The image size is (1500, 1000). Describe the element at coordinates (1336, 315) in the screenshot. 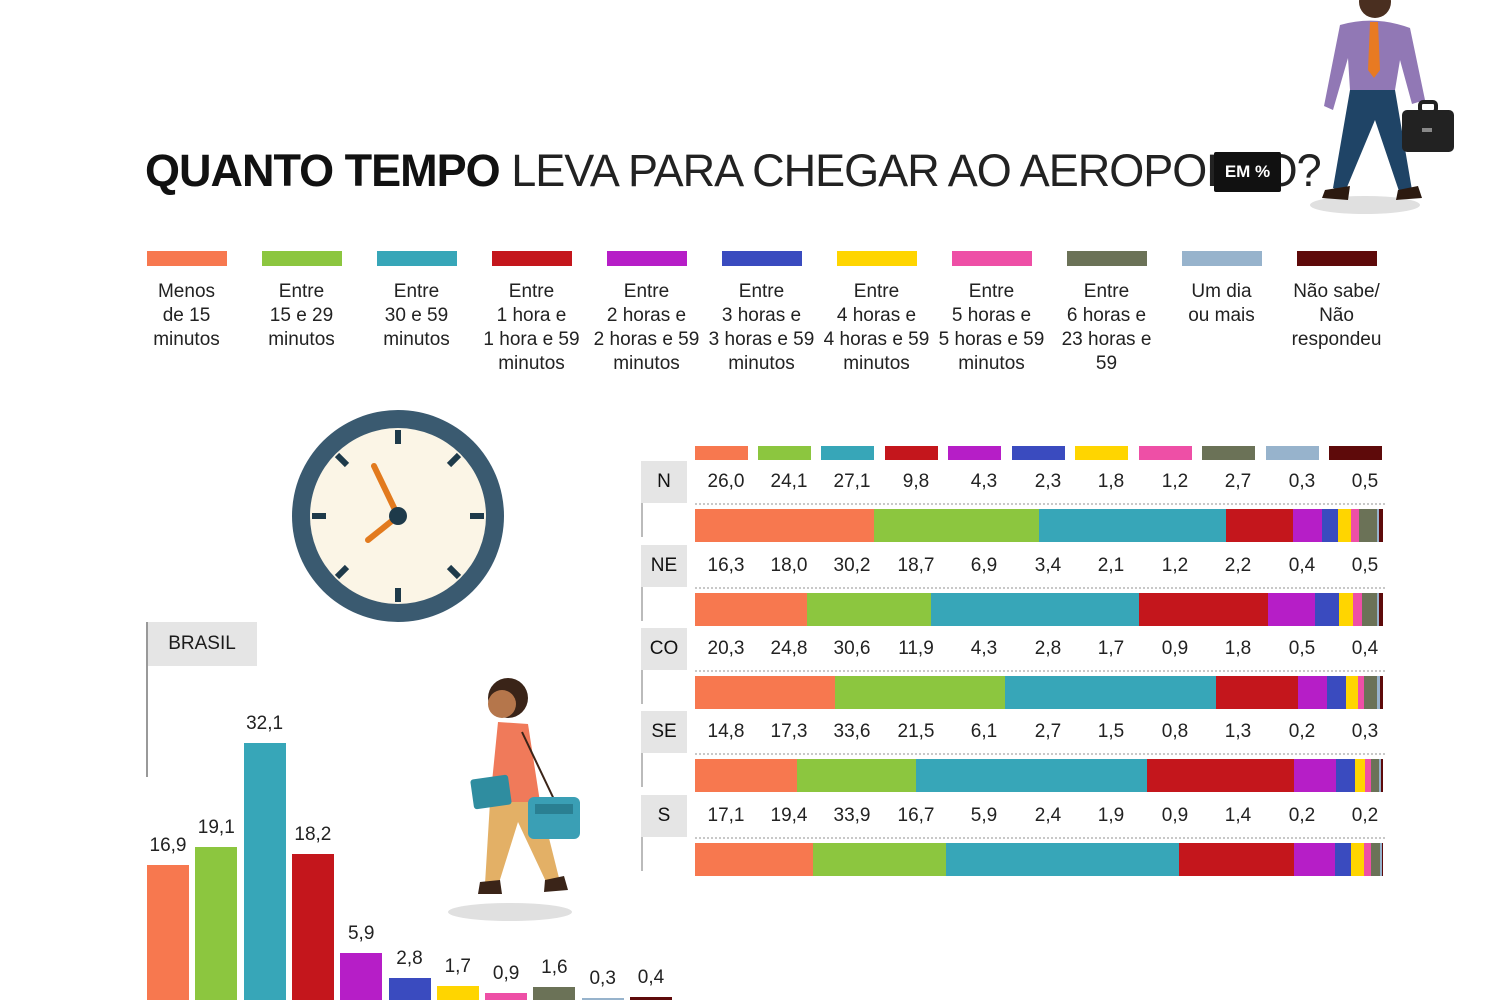

I see `legend-label: Não sabe/ Não respondeu` at that location.